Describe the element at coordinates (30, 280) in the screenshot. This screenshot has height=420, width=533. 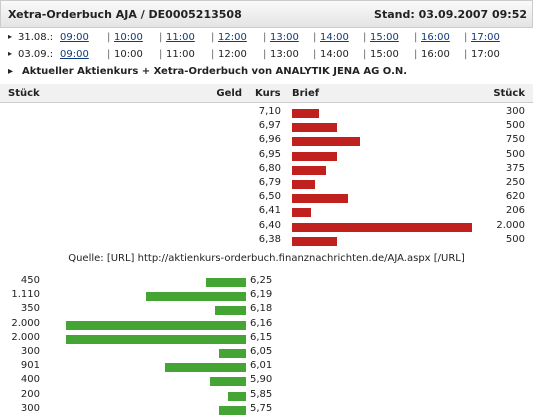
I see `bid-qty: 450` at that location.